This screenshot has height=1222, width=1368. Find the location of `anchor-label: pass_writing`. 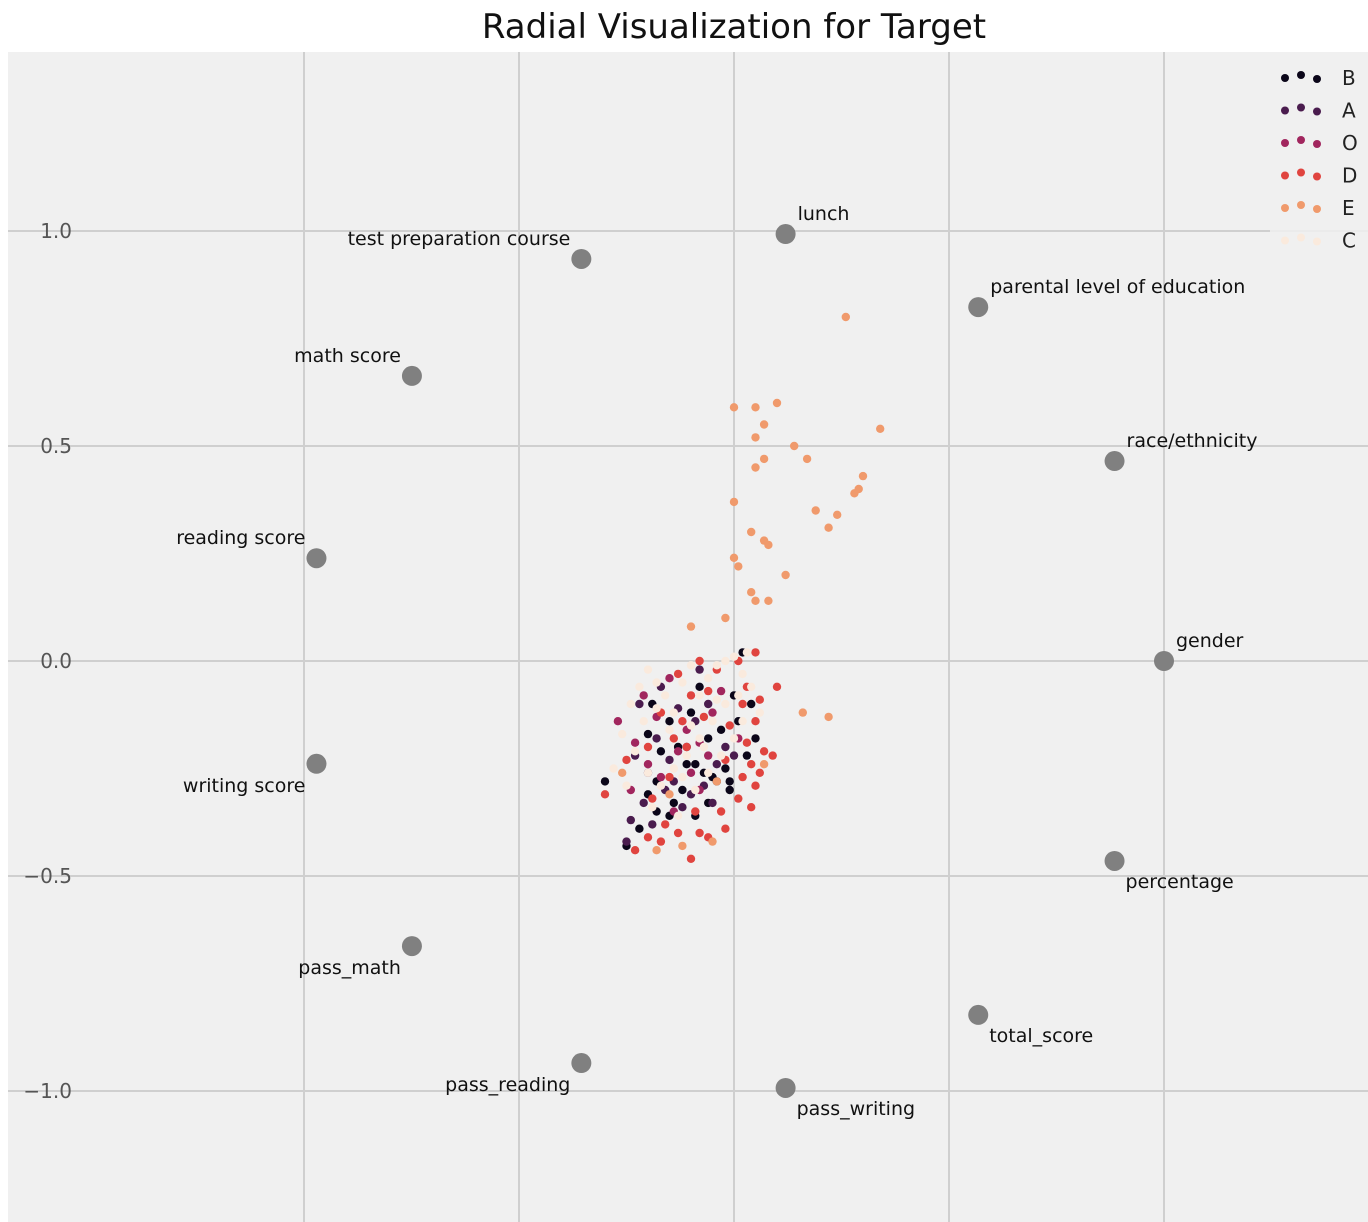

anchor-label: pass_writing is located at coordinates (856, 1109).